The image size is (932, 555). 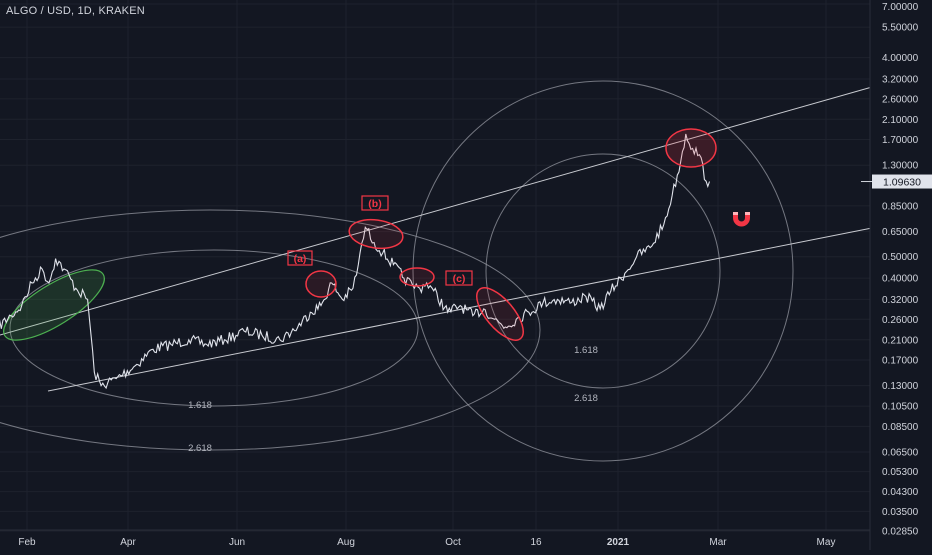 What do you see at coordinates (900, 532) in the screenshot?
I see `price-tick-label: 0.02850` at bounding box center [900, 532].